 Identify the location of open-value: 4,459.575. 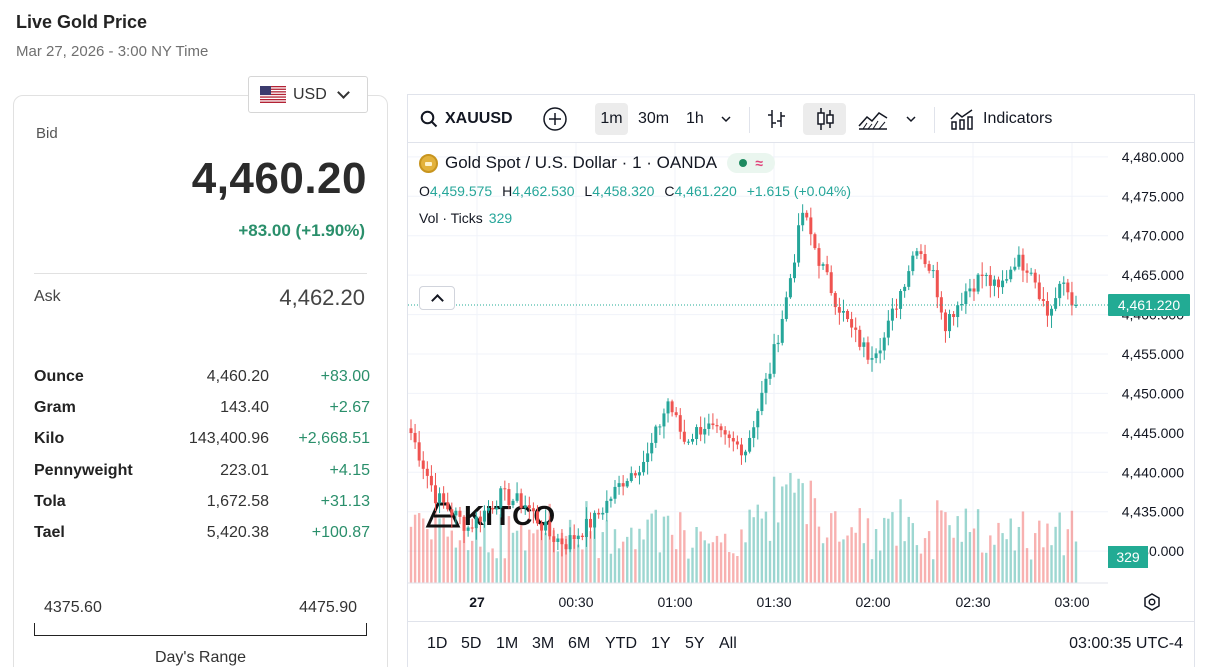
(461, 191).